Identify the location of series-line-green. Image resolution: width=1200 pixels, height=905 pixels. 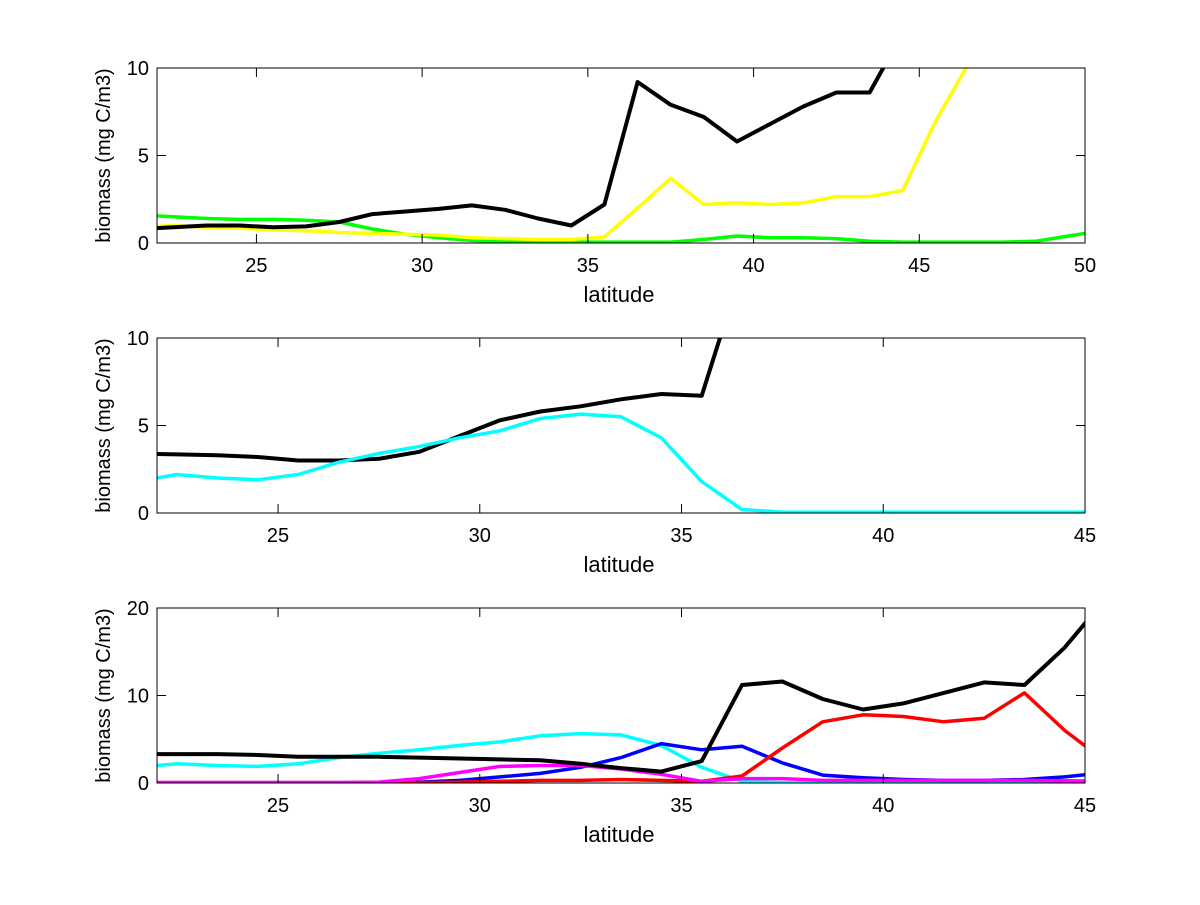
(621, 228).